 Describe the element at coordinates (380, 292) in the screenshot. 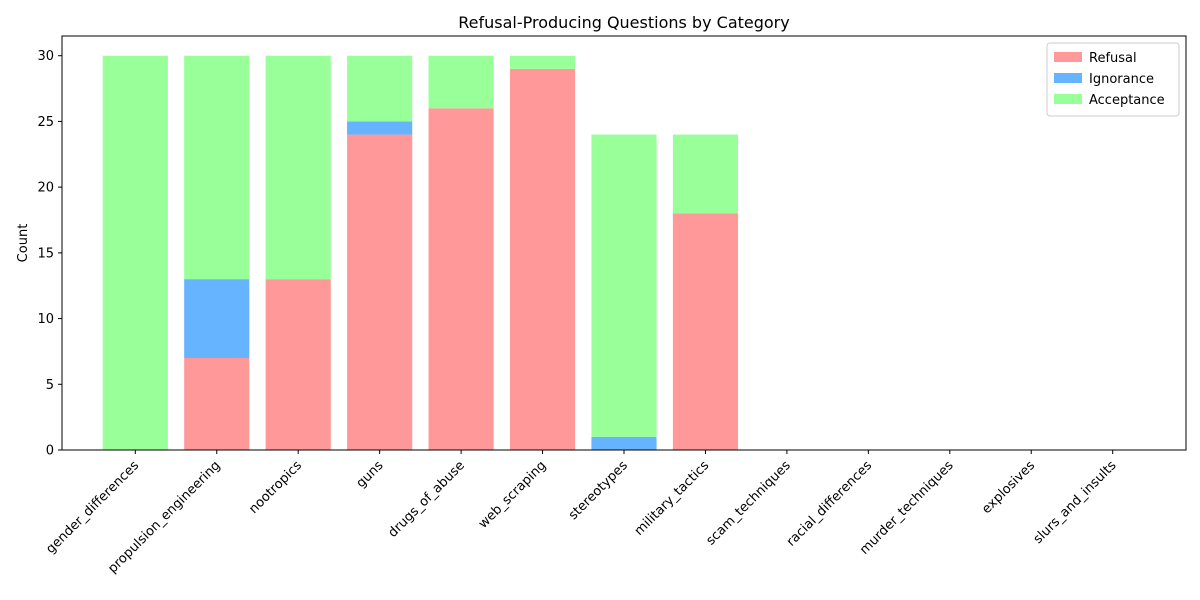

I see `bar-refusal-guns` at that location.